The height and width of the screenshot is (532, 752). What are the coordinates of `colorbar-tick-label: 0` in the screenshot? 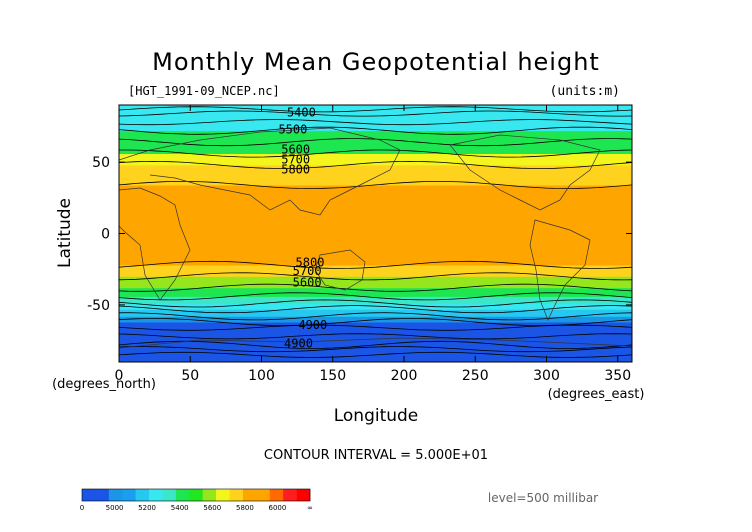 It's located at (82, 508).